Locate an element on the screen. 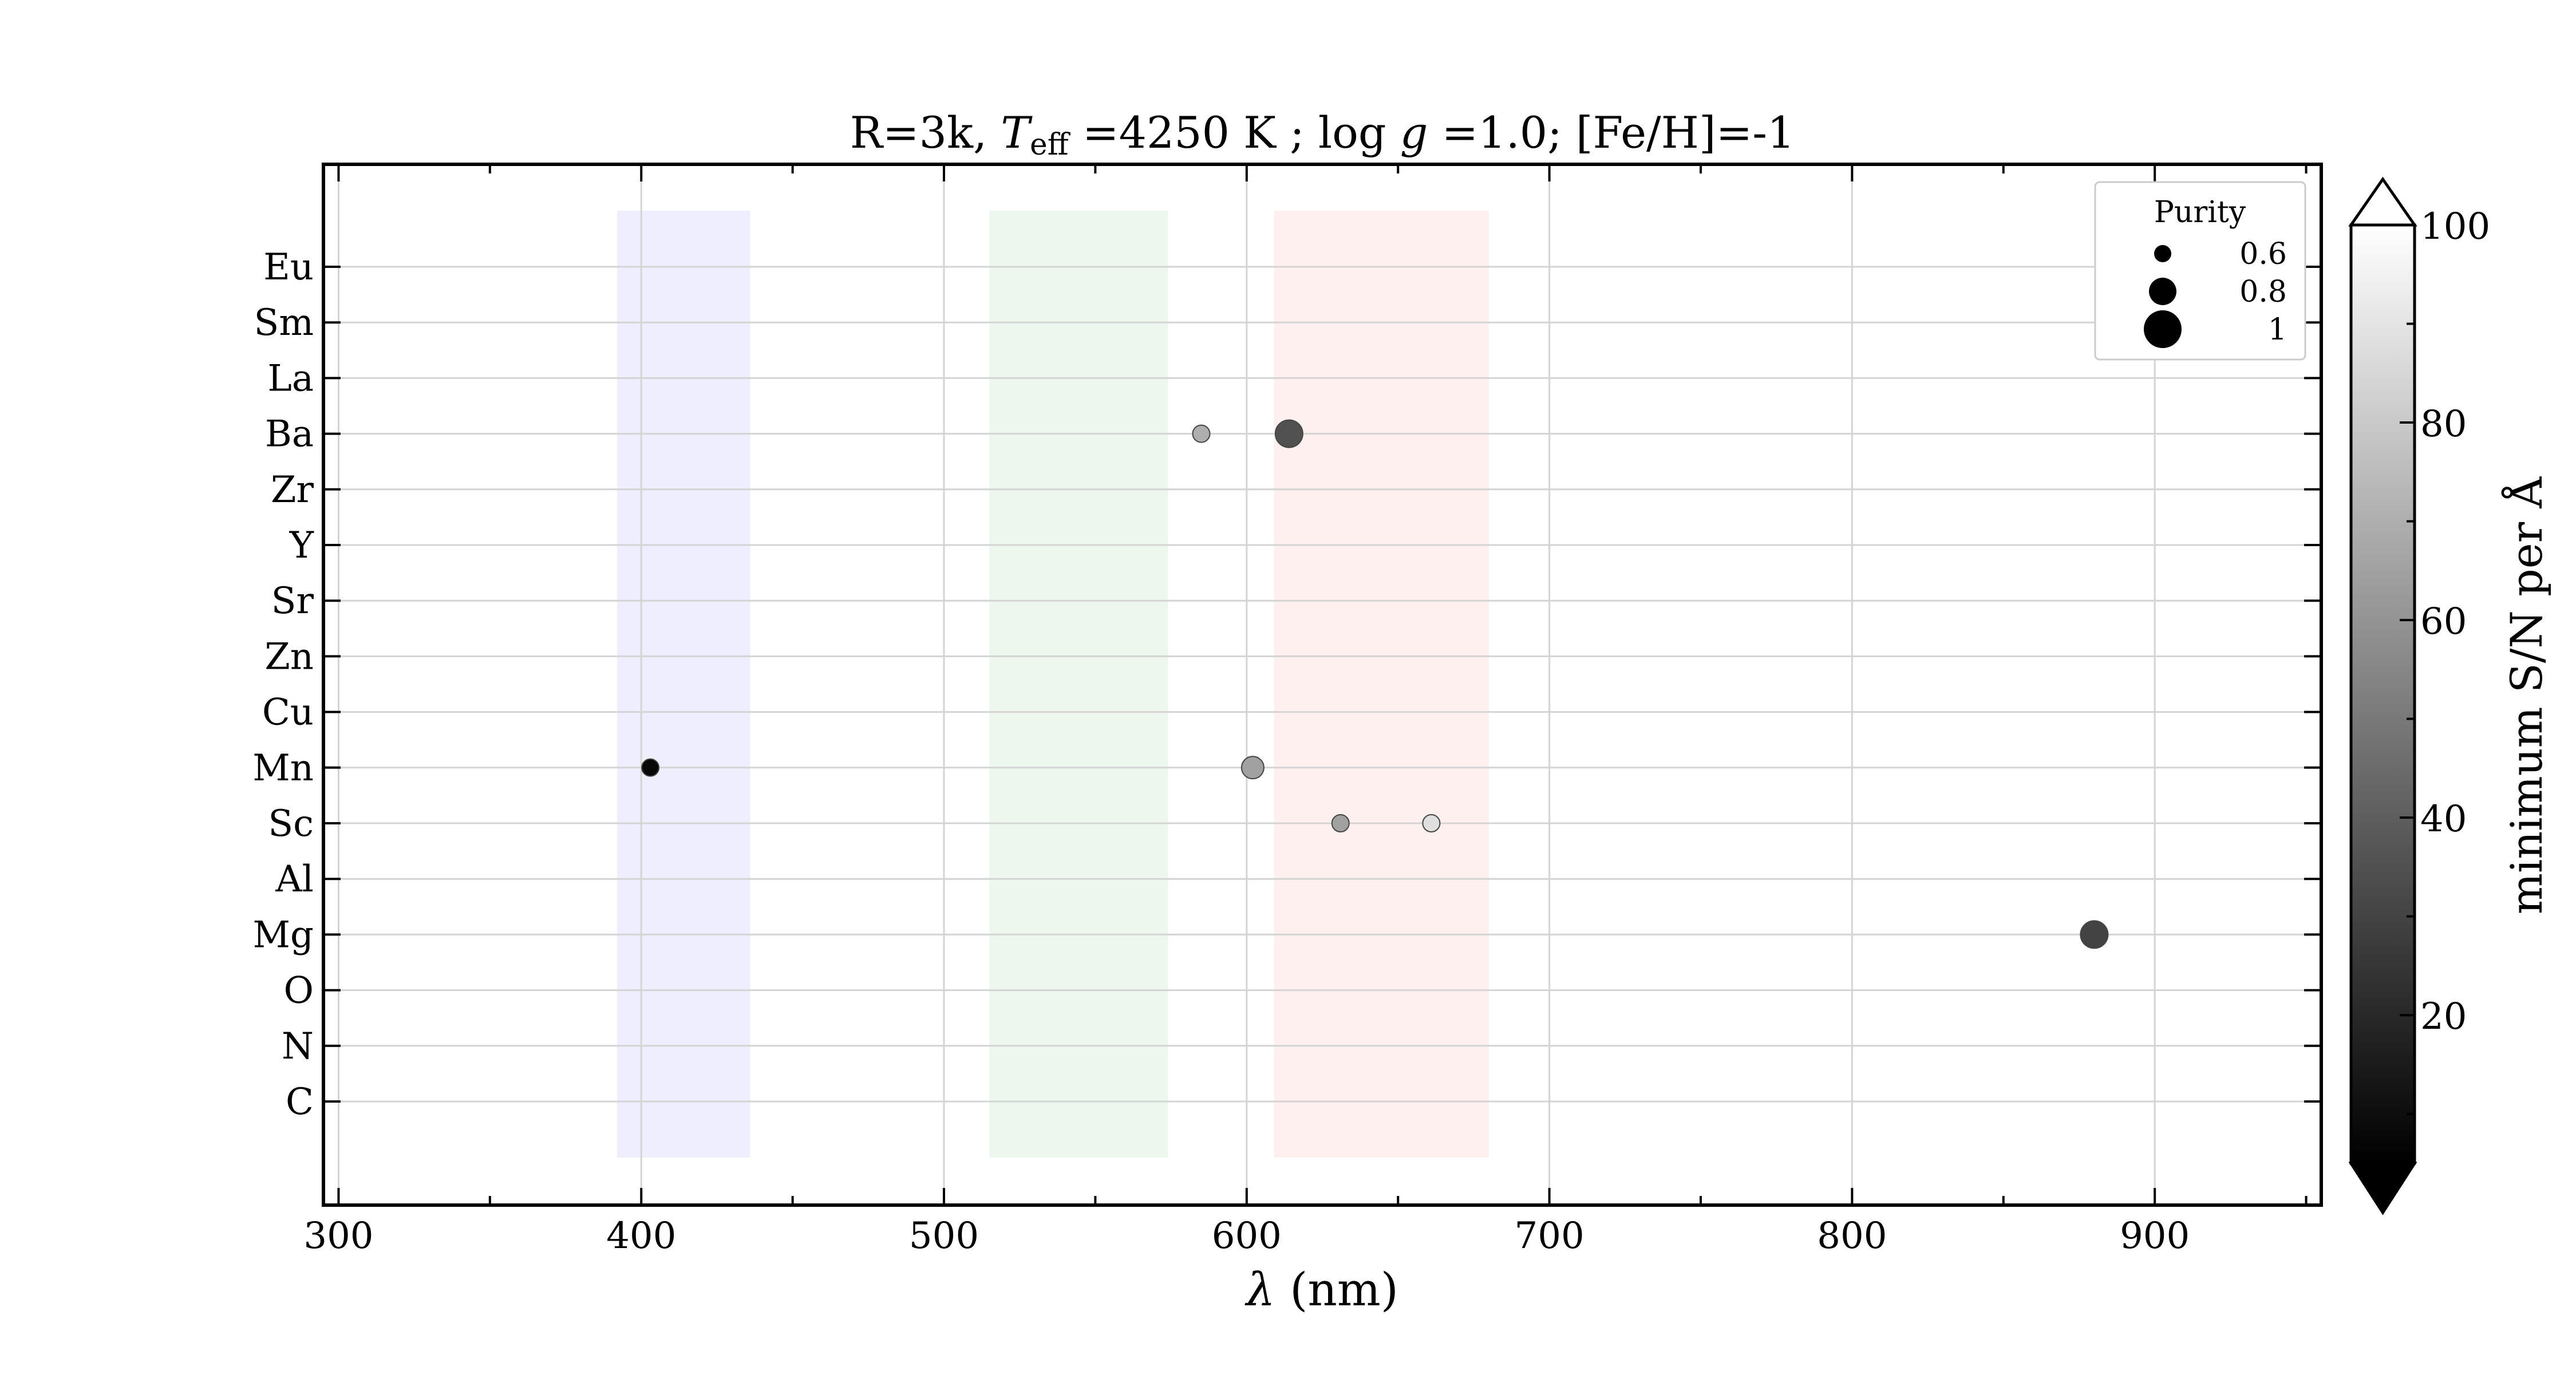 This screenshot has height=1374, width=2576. colorbar-frame is located at coordinates (2382, 694).